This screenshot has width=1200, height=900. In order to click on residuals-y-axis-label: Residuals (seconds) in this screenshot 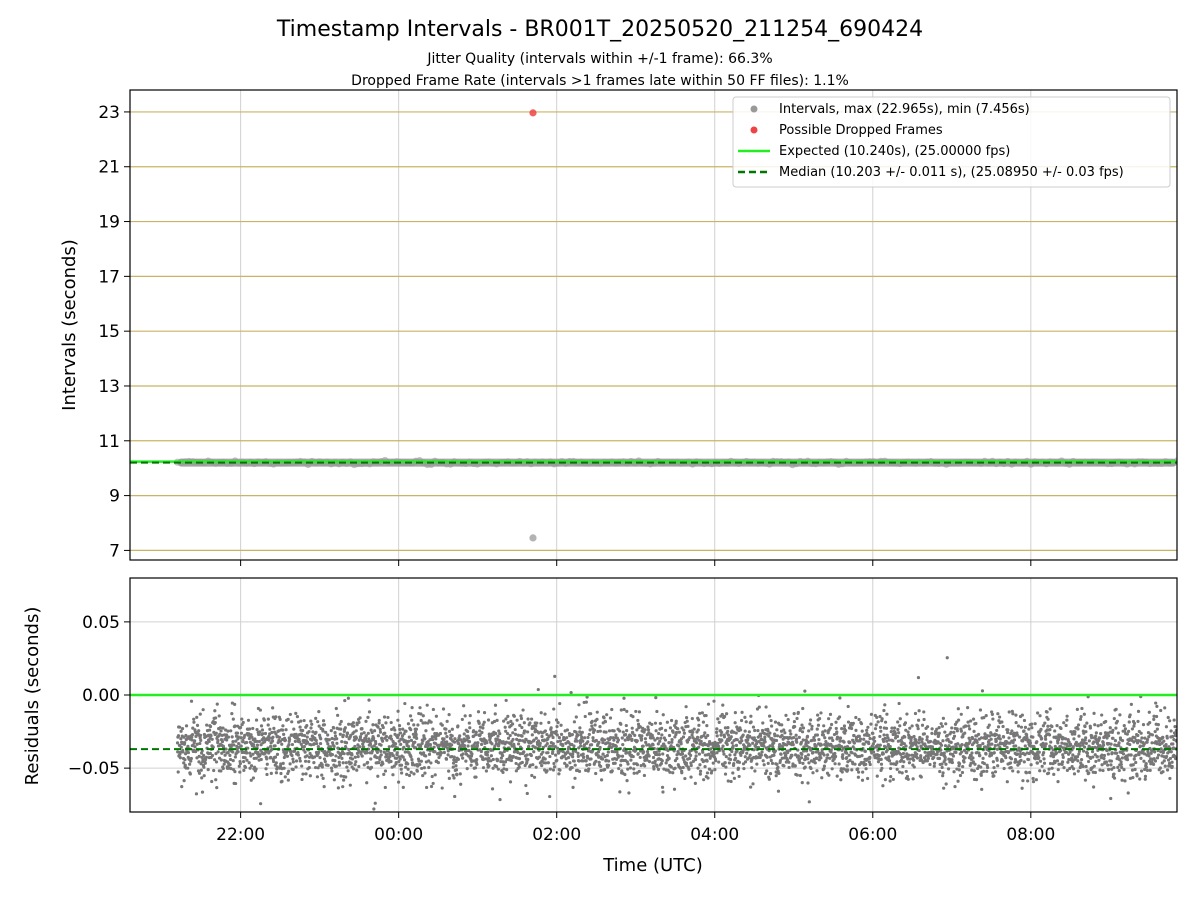, I will do `click(32, 696)`.